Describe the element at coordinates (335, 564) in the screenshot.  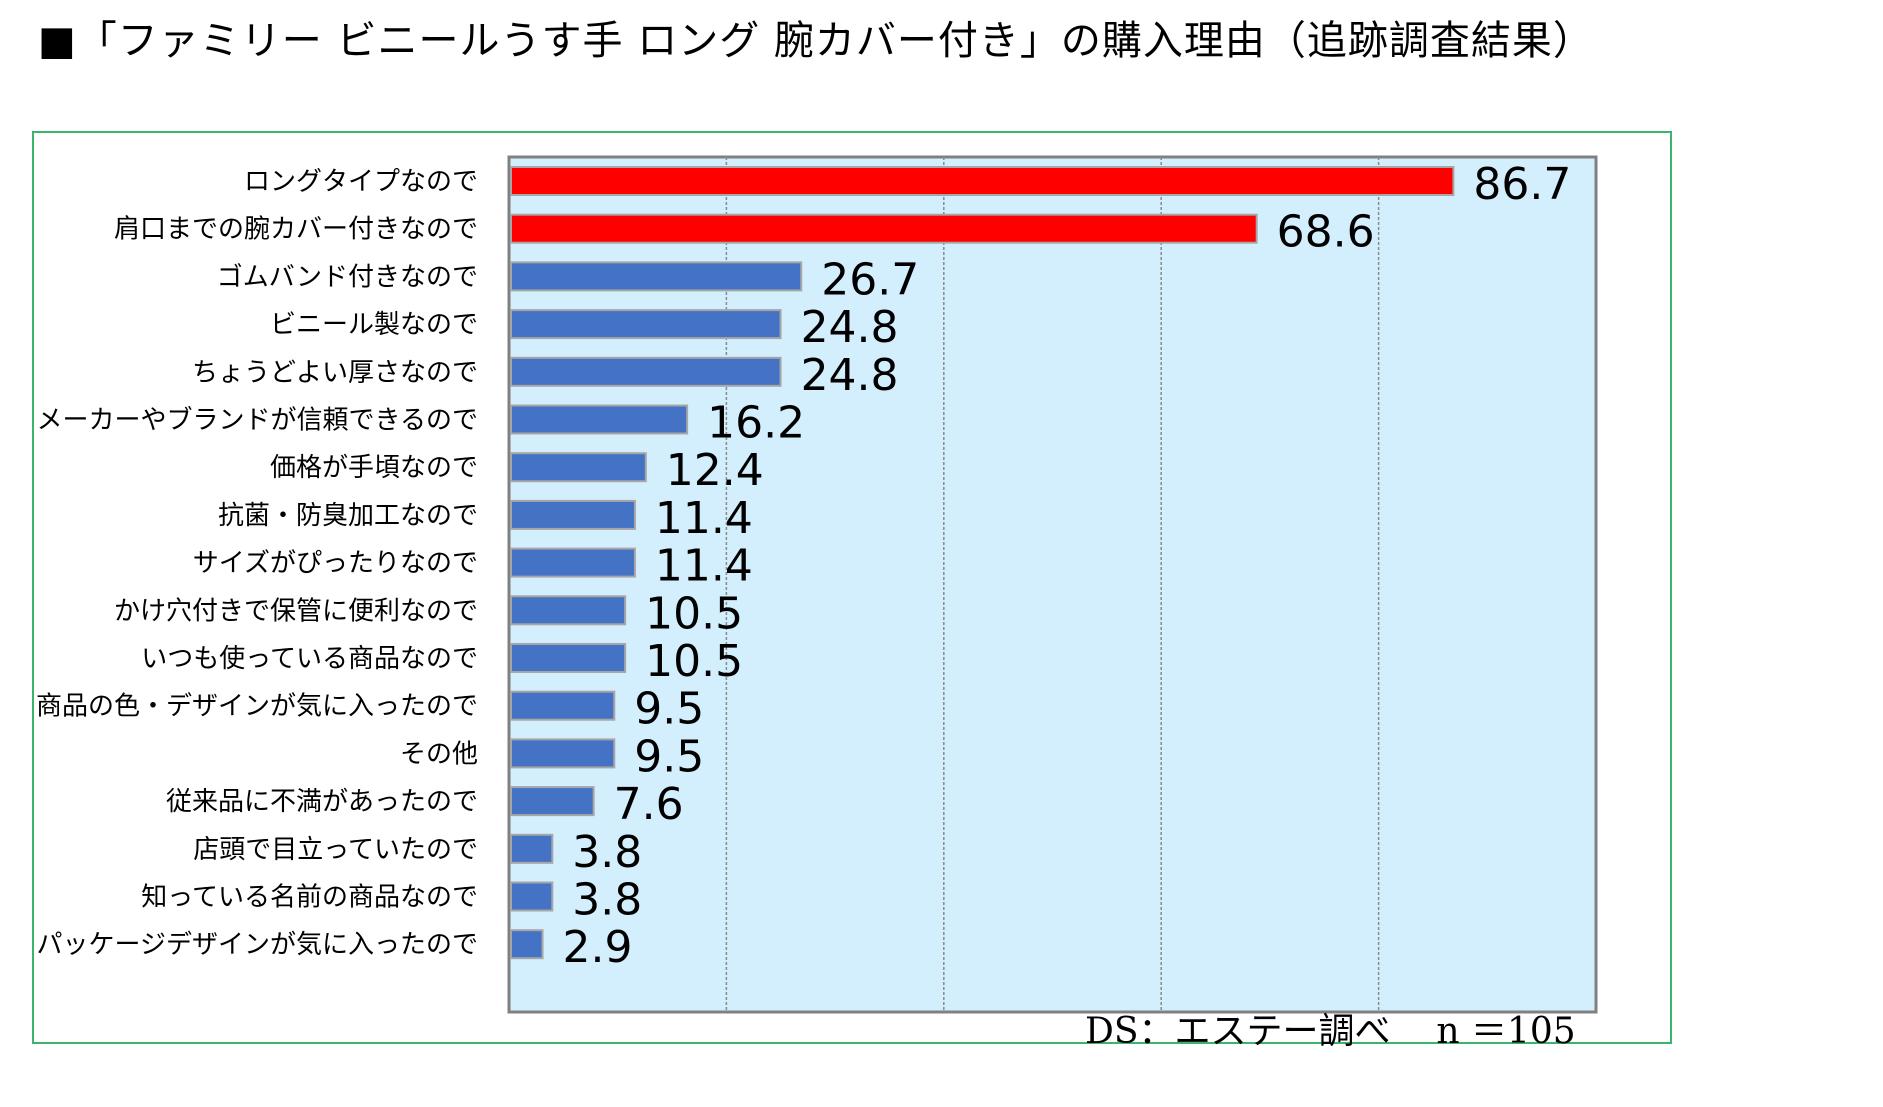
I see `category-label: サイズがぴったりなので` at that location.